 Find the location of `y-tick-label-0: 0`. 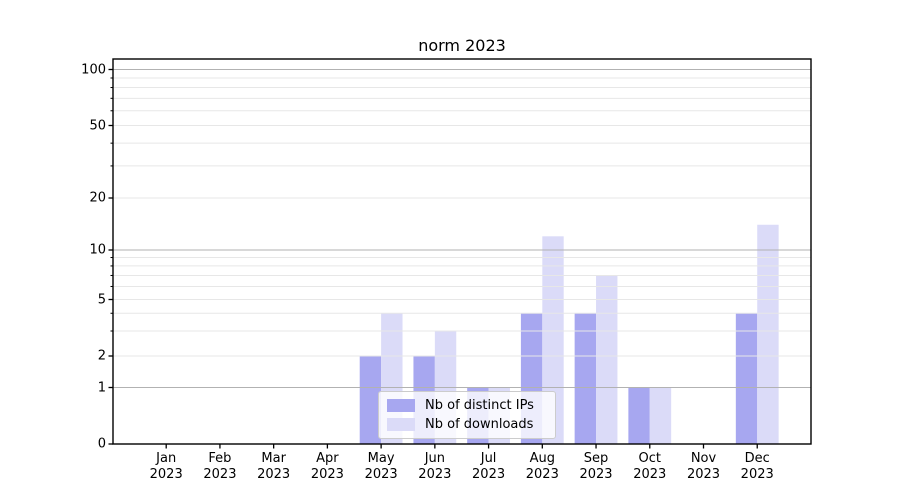

y-tick-label-0: 0 is located at coordinates (101, 444).